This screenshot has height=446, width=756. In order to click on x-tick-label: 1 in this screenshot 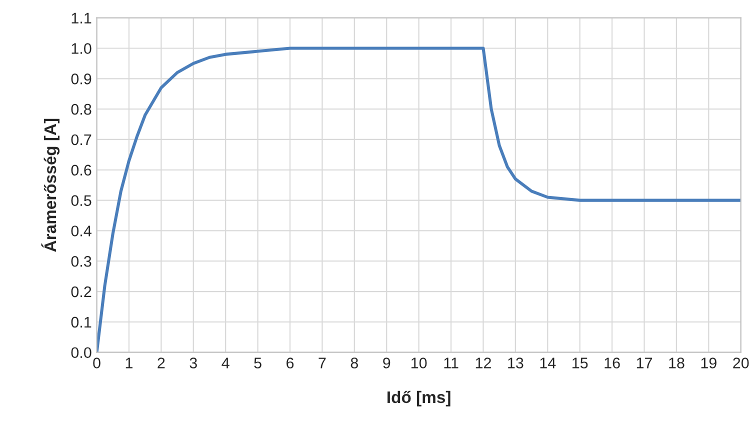, I will do `click(129, 363)`.